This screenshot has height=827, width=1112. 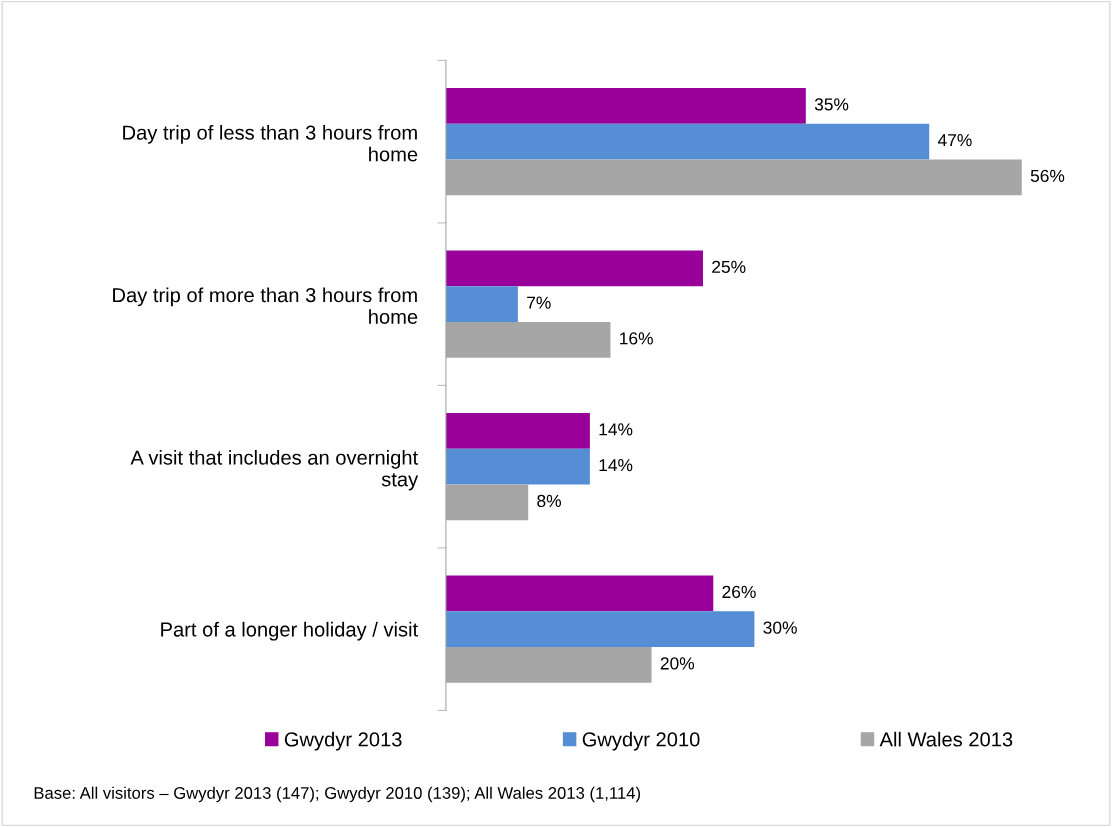 I want to click on legend-label: Gwydyr 2010, so click(x=641, y=741).